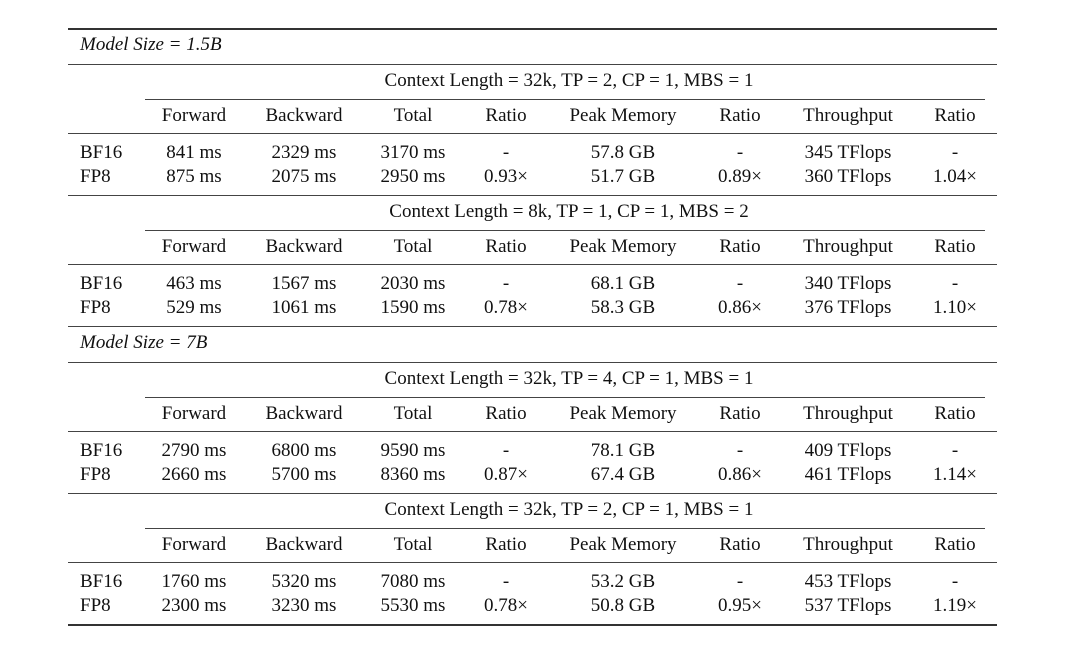 The height and width of the screenshot is (649, 1080). Describe the element at coordinates (194, 474) in the screenshot. I see `table-cell: 2660 ms` at that location.